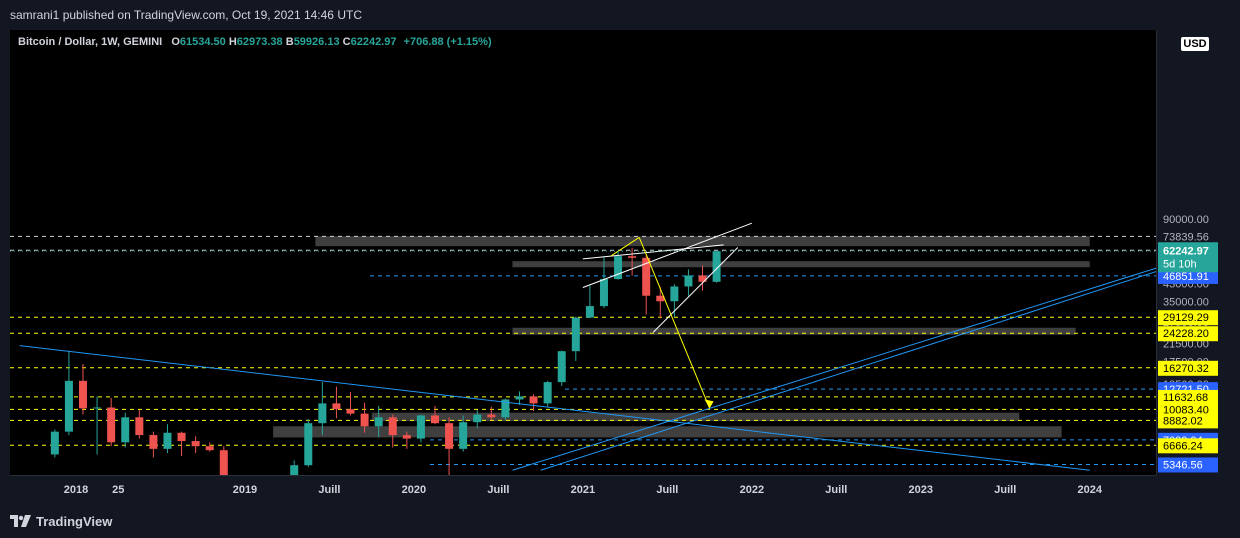 Image resolution: width=1240 pixels, height=538 pixels. What do you see at coordinates (921, 490) in the screenshot?
I see `time-tick-label-10: 2023` at bounding box center [921, 490].